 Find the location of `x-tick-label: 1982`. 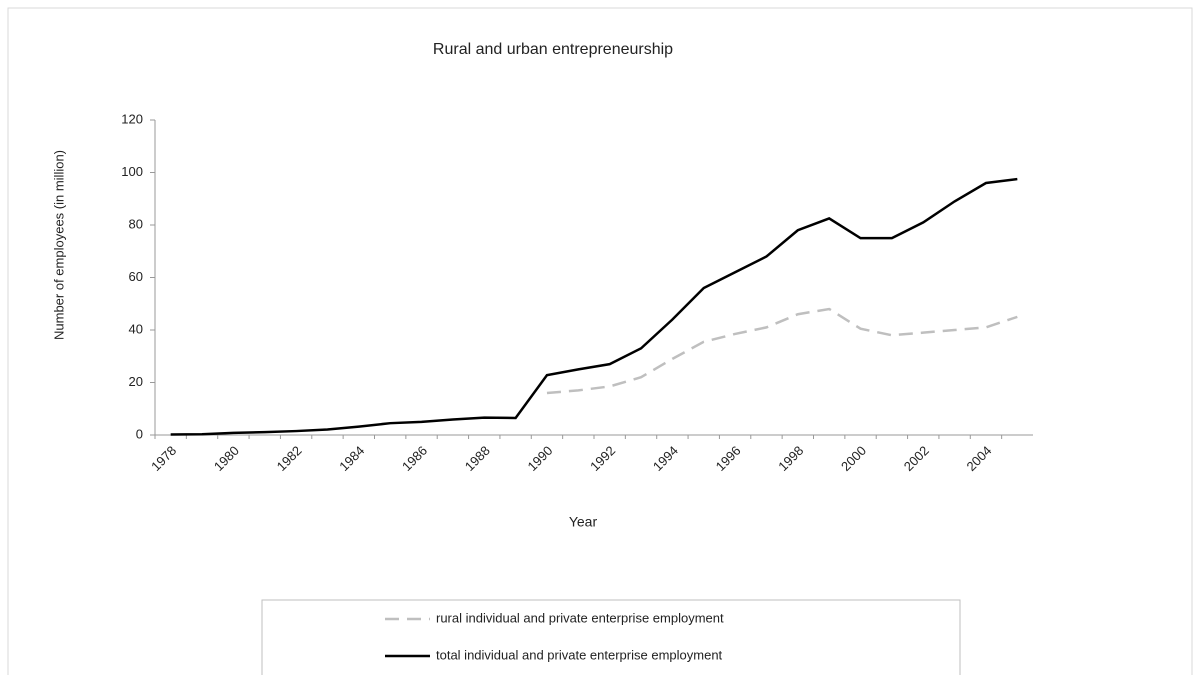

x-tick-label: 1982 is located at coordinates (289, 458).